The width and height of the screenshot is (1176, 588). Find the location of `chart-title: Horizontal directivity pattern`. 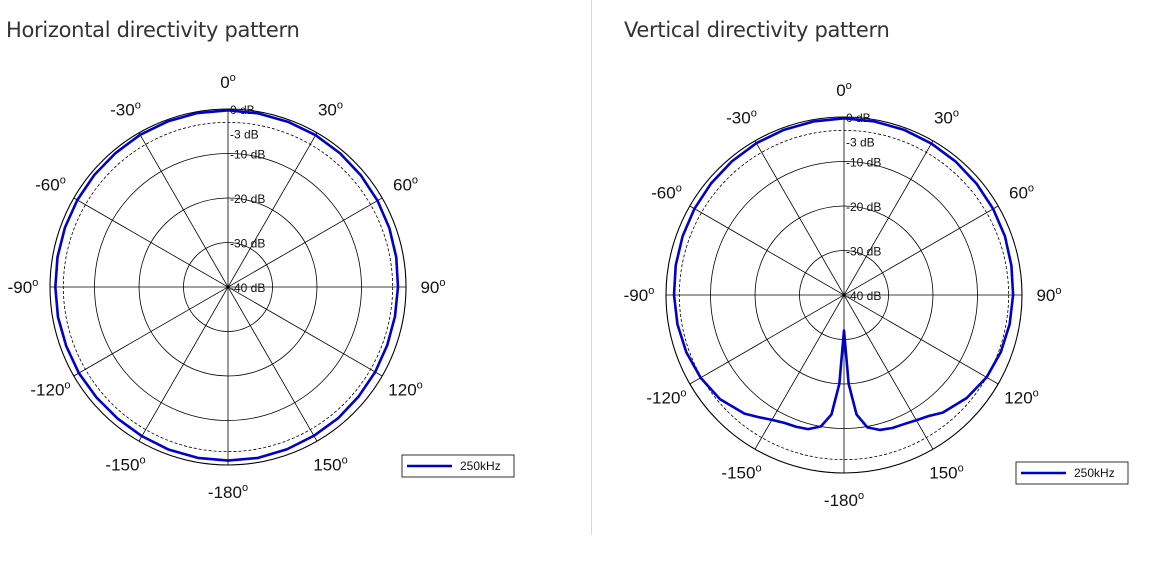

chart-title: Horizontal directivity pattern is located at coordinates (153, 30).